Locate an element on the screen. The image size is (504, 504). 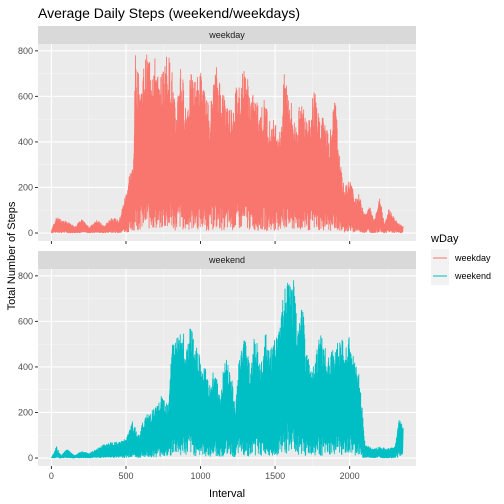
panel-weekend-y-ticks: 0 200 400 600 800 is located at coordinates (28, 367).